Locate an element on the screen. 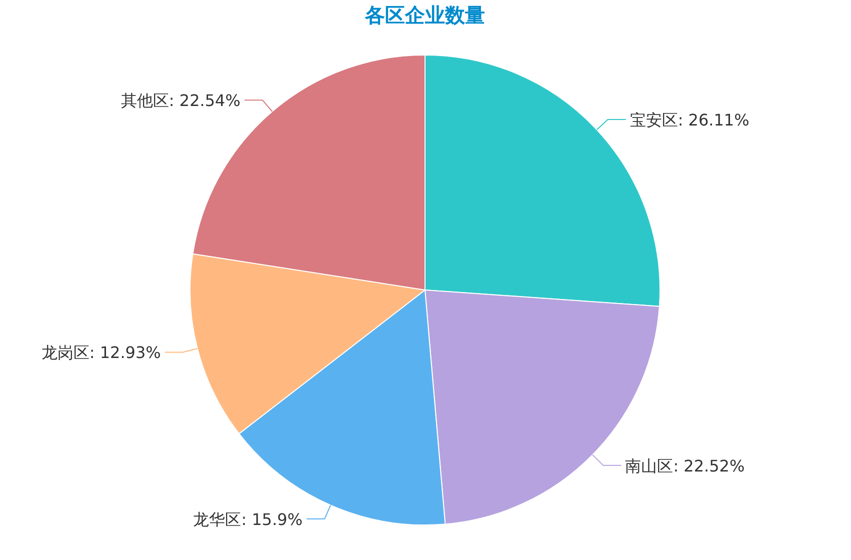 This screenshot has height=560, width=851. slice-label: 龙华区 is located at coordinates (217, 519).